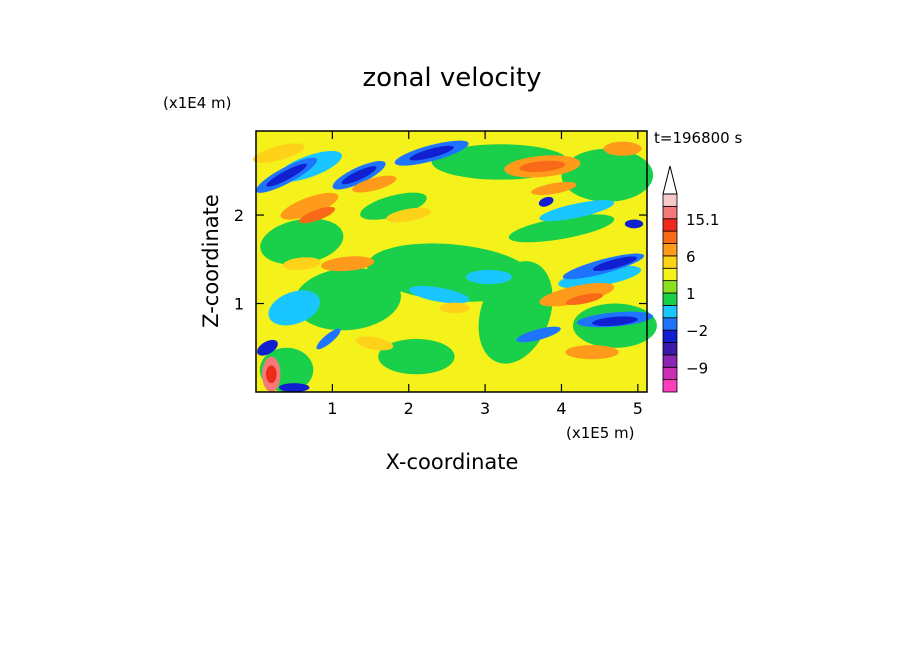 This screenshot has height=654, width=904. I want to click on colorbar-tick-label: 15.1, so click(702, 220).